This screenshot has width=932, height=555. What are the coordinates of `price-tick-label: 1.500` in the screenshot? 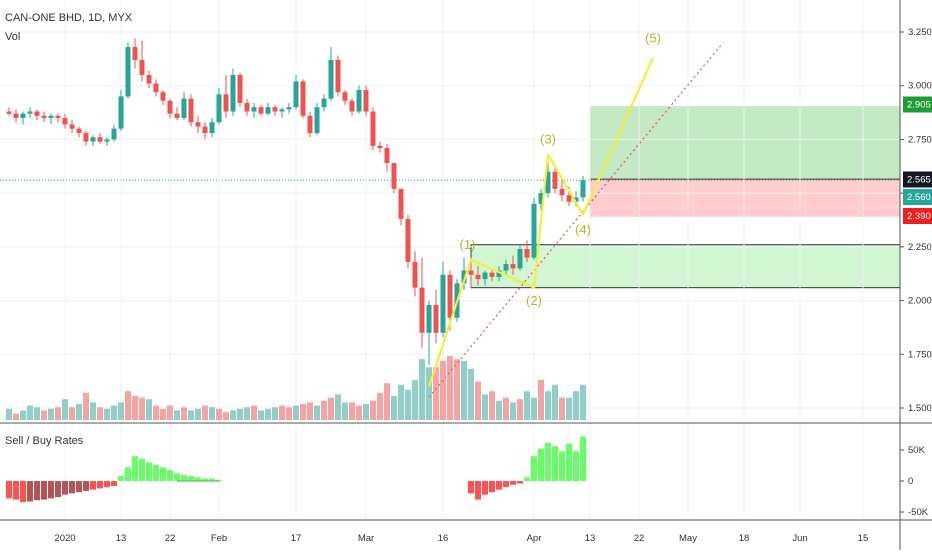 It's located at (920, 408).